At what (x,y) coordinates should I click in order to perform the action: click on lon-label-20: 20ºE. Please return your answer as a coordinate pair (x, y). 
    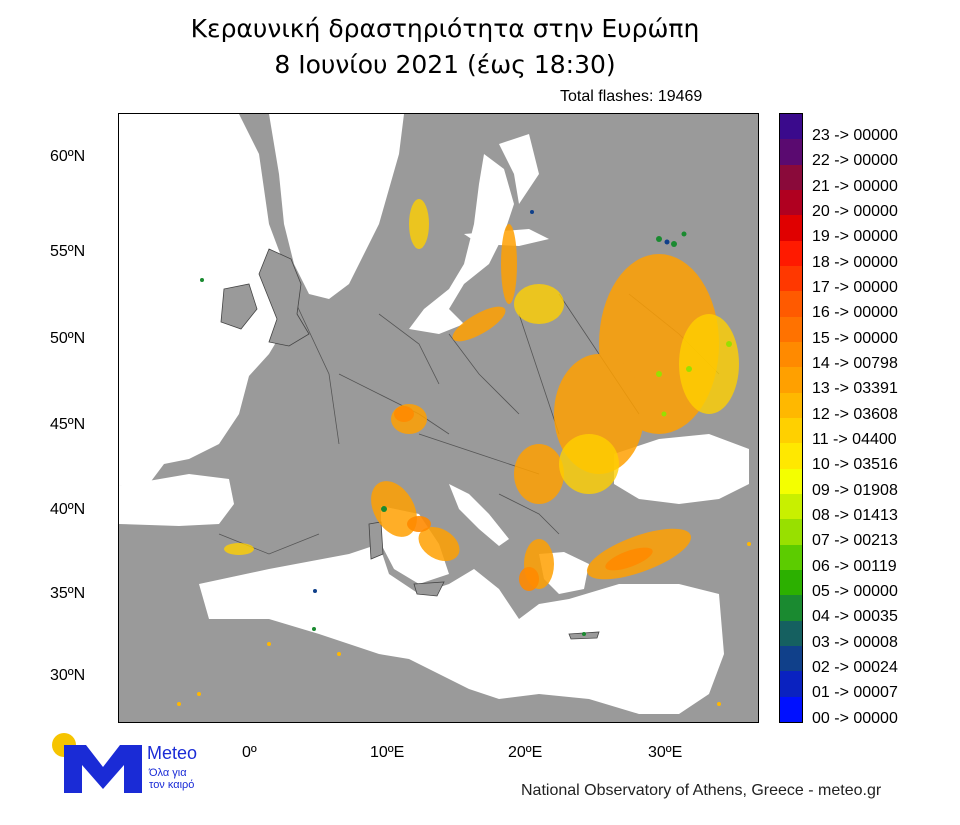
    Looking at the image, I should click on (525, 752).